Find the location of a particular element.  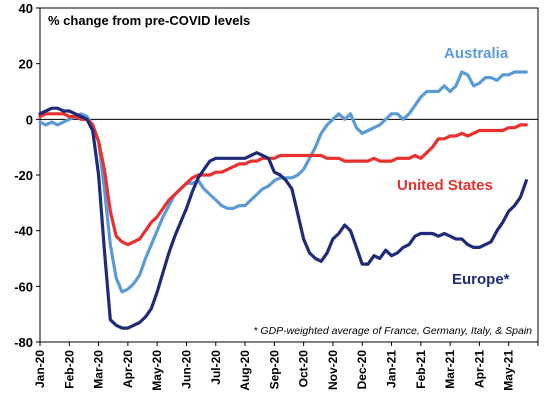

y-tick-label: -40 is located at coordinates (23, 231).